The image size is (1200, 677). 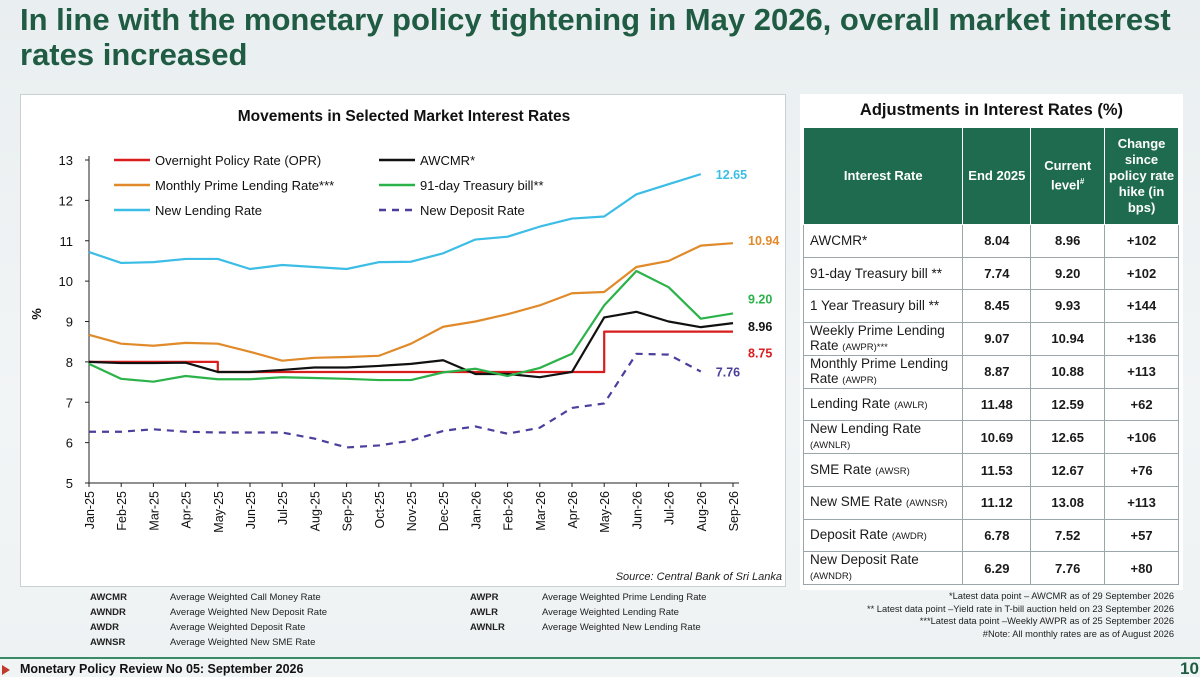 I want to click on series-end-label: 9.20, so click(x=760, y=299).